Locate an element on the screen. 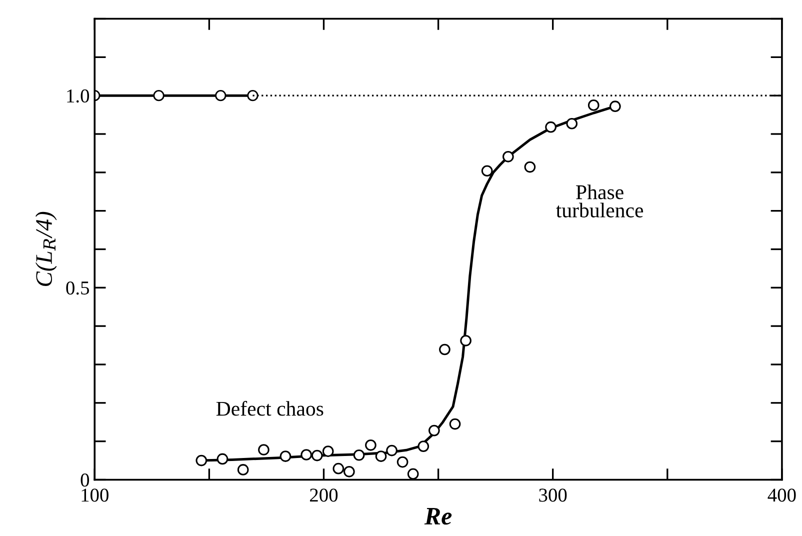 This screenshot has width=802, height=536. y-tick-label: 0 is located at coordinates (85, 480).